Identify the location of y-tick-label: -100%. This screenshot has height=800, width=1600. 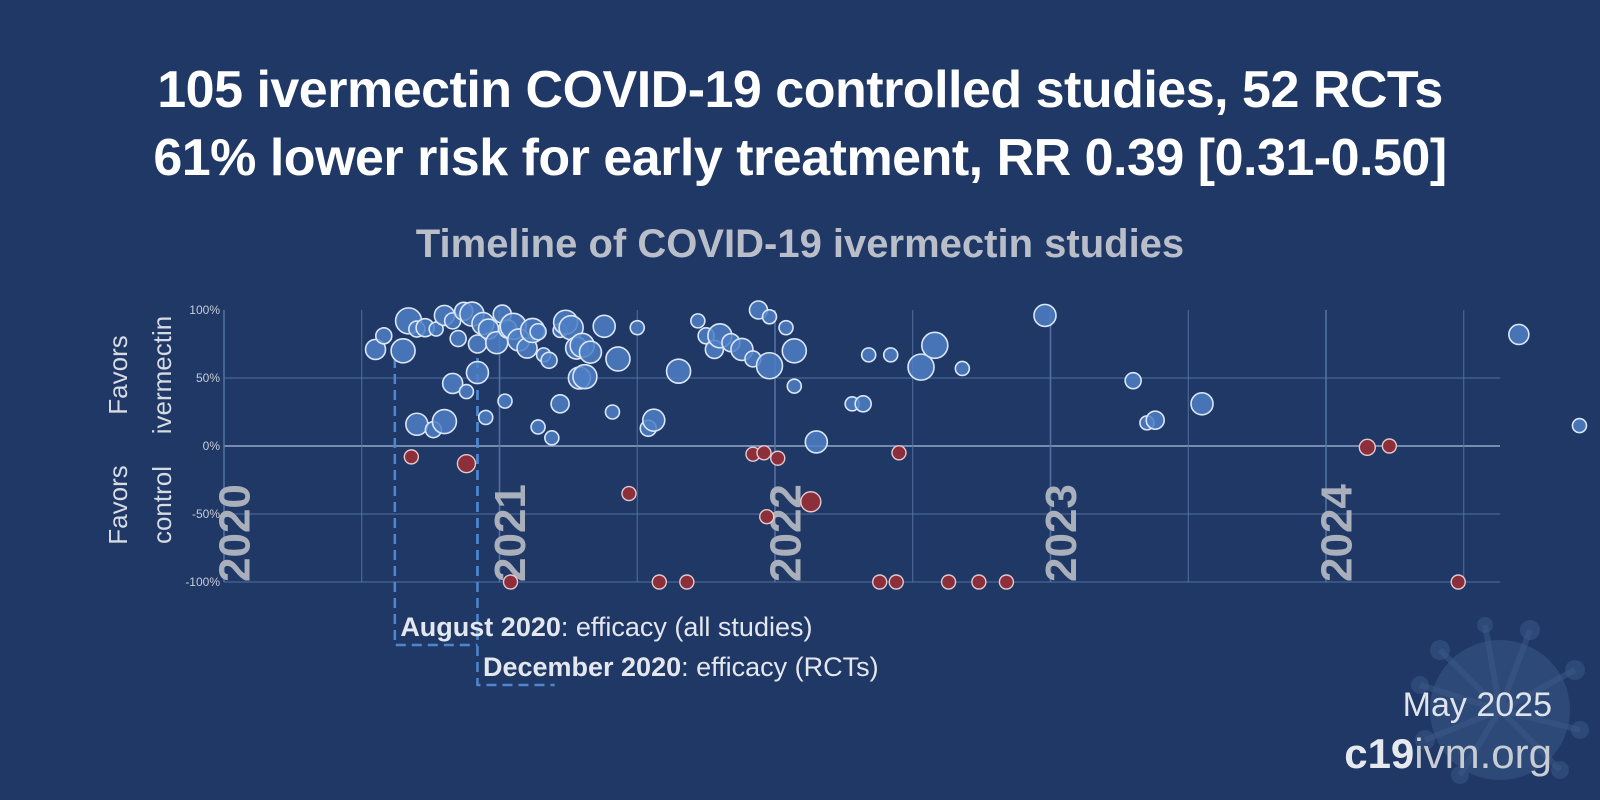
(202, 582).